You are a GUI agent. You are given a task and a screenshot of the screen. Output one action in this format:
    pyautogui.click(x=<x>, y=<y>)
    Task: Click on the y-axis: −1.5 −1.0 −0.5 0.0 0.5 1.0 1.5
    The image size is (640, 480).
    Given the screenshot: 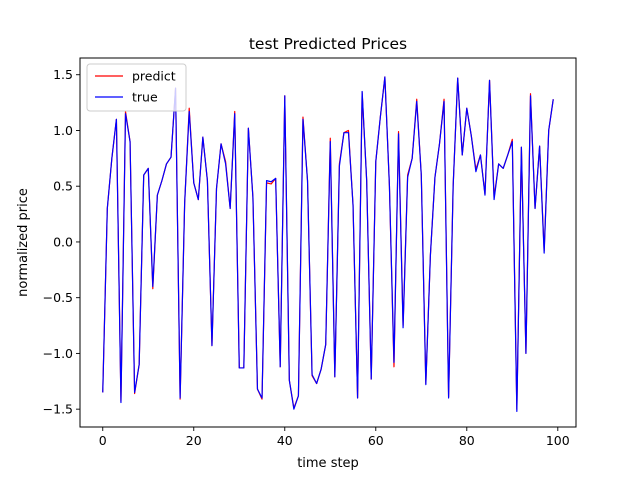 What is the action you would take?
    pyautogui.click(x=61, y=242)
    